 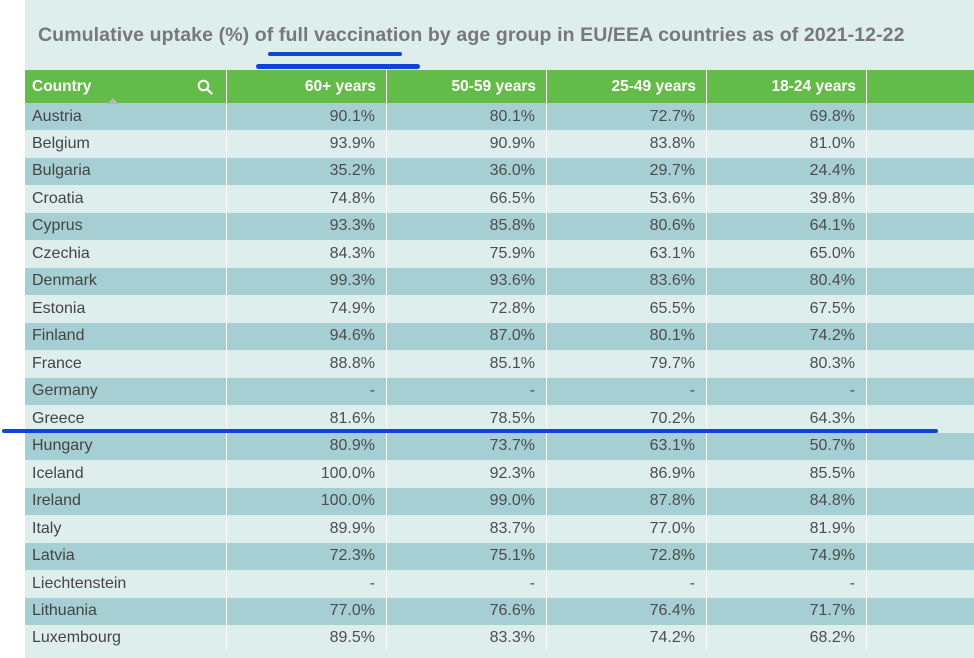 What do you see at coordinates (467, 116) in the screenshot?
I see `value-cell-50-59: 80.1%` at bounding box center [467, 116].